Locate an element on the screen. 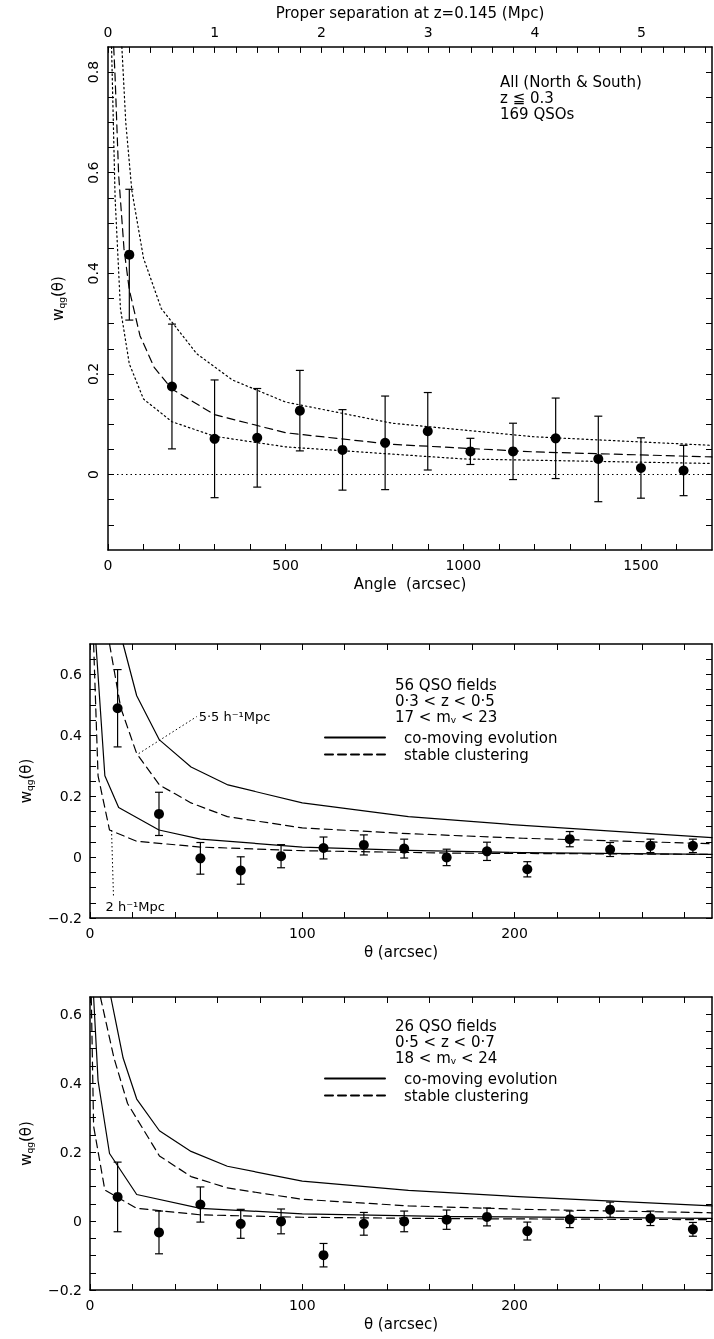  x2-axis-title: Proper separation at z=0.145 (Mpc) is located at coordinates (410, 12).